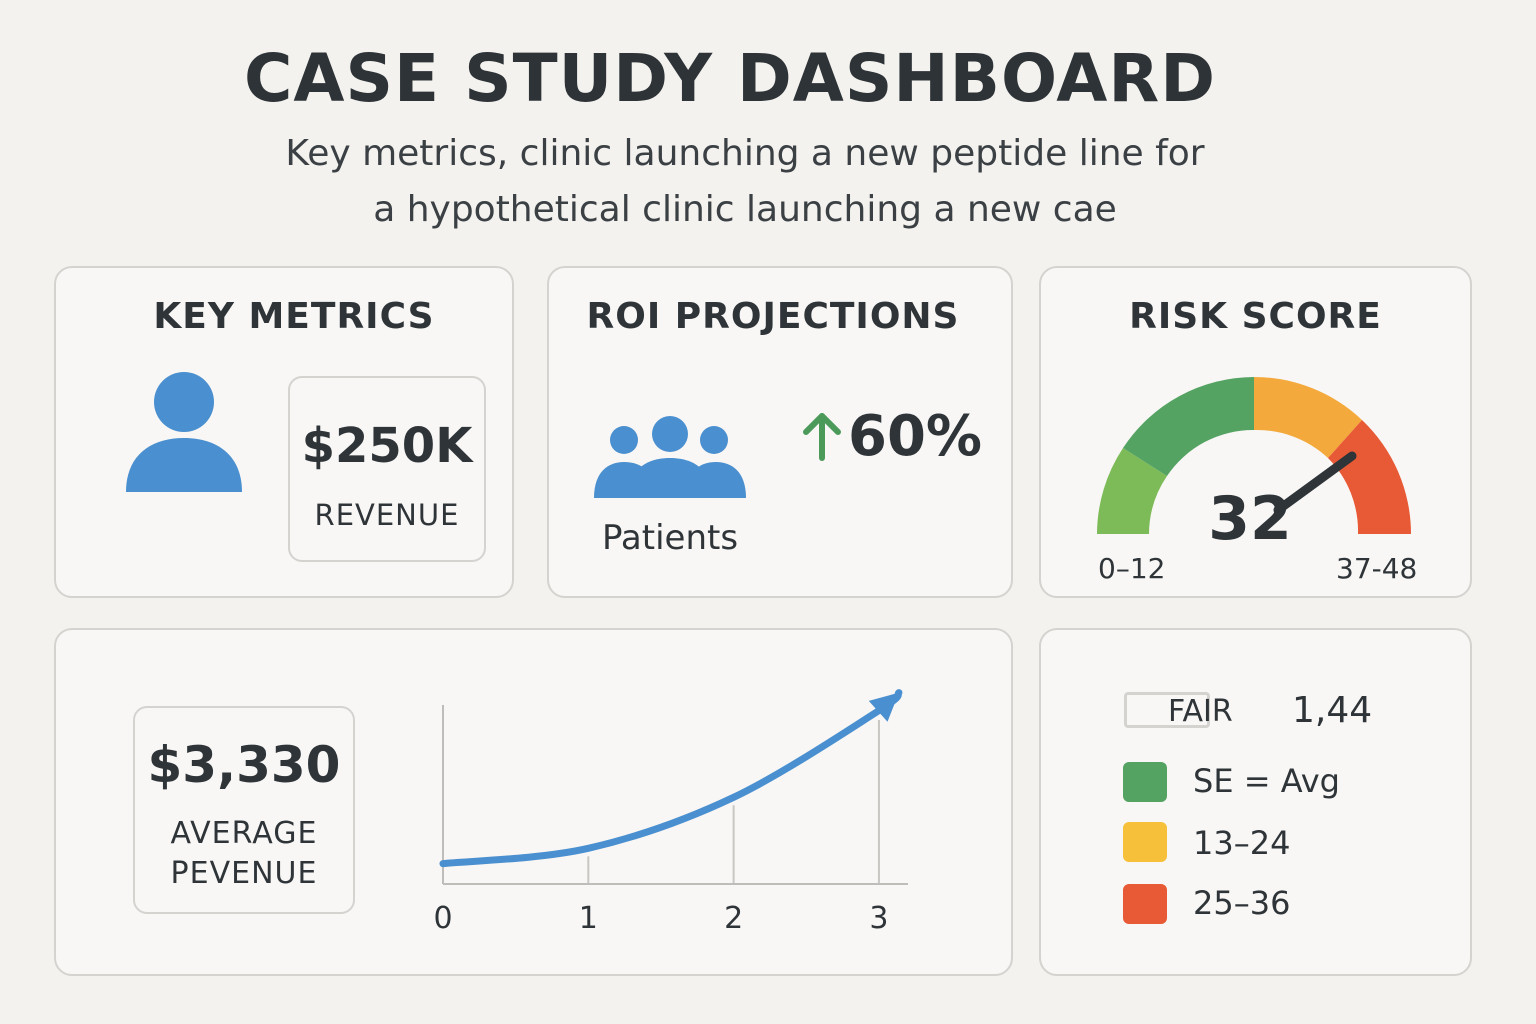 This screenshot has width=1536, height=1024. Describe the element at coordinates (883, 707) in the screenshot. I see `series-arrowhead` at that location.